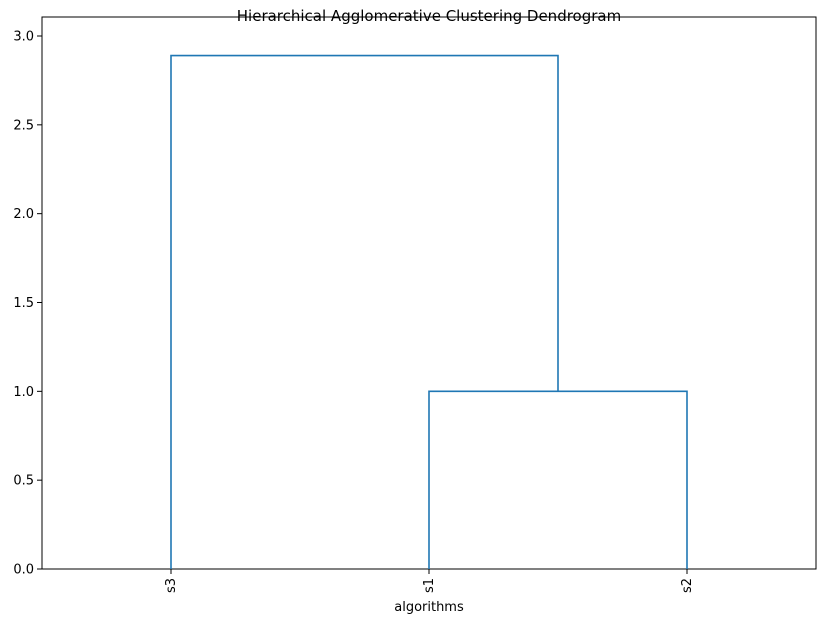 This screenshot has width=826, height=624. Describe the element at coordinates (171, 585) in the screenshot. I see `leaf-label-s3: s3` at that location.